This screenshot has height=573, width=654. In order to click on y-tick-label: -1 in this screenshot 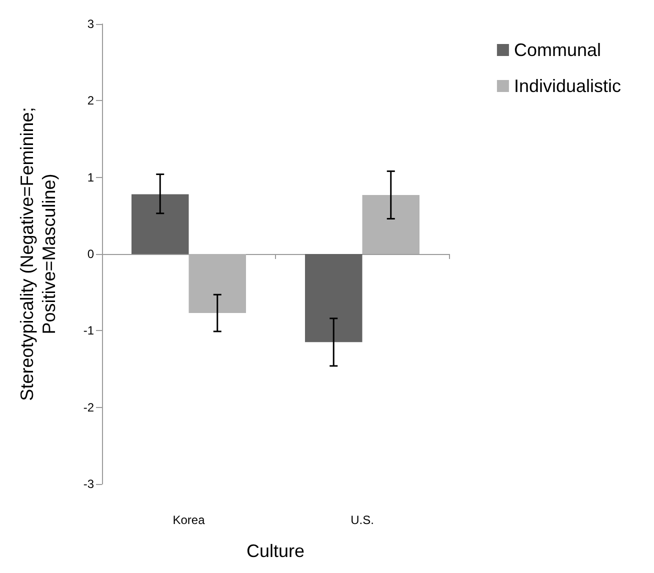, I will do `click(88, 331)`.